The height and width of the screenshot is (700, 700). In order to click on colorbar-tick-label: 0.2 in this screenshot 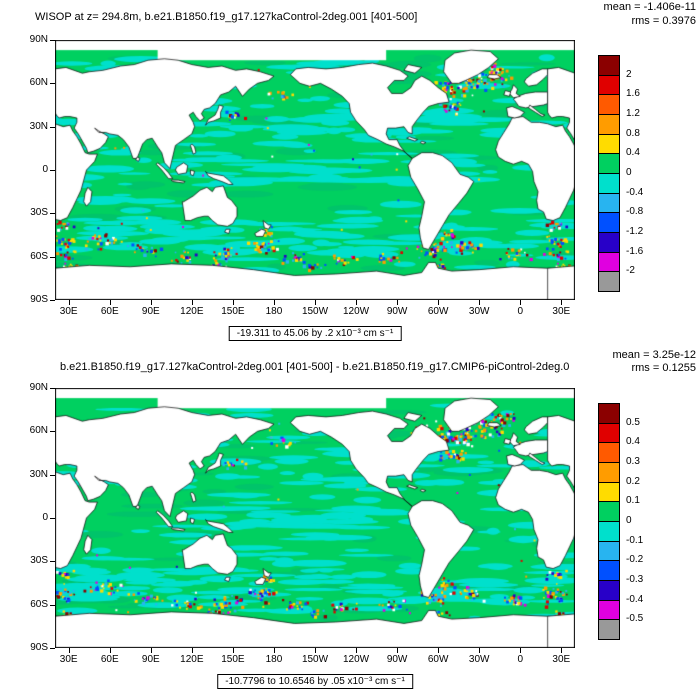, I will do `click(633, 481)`.